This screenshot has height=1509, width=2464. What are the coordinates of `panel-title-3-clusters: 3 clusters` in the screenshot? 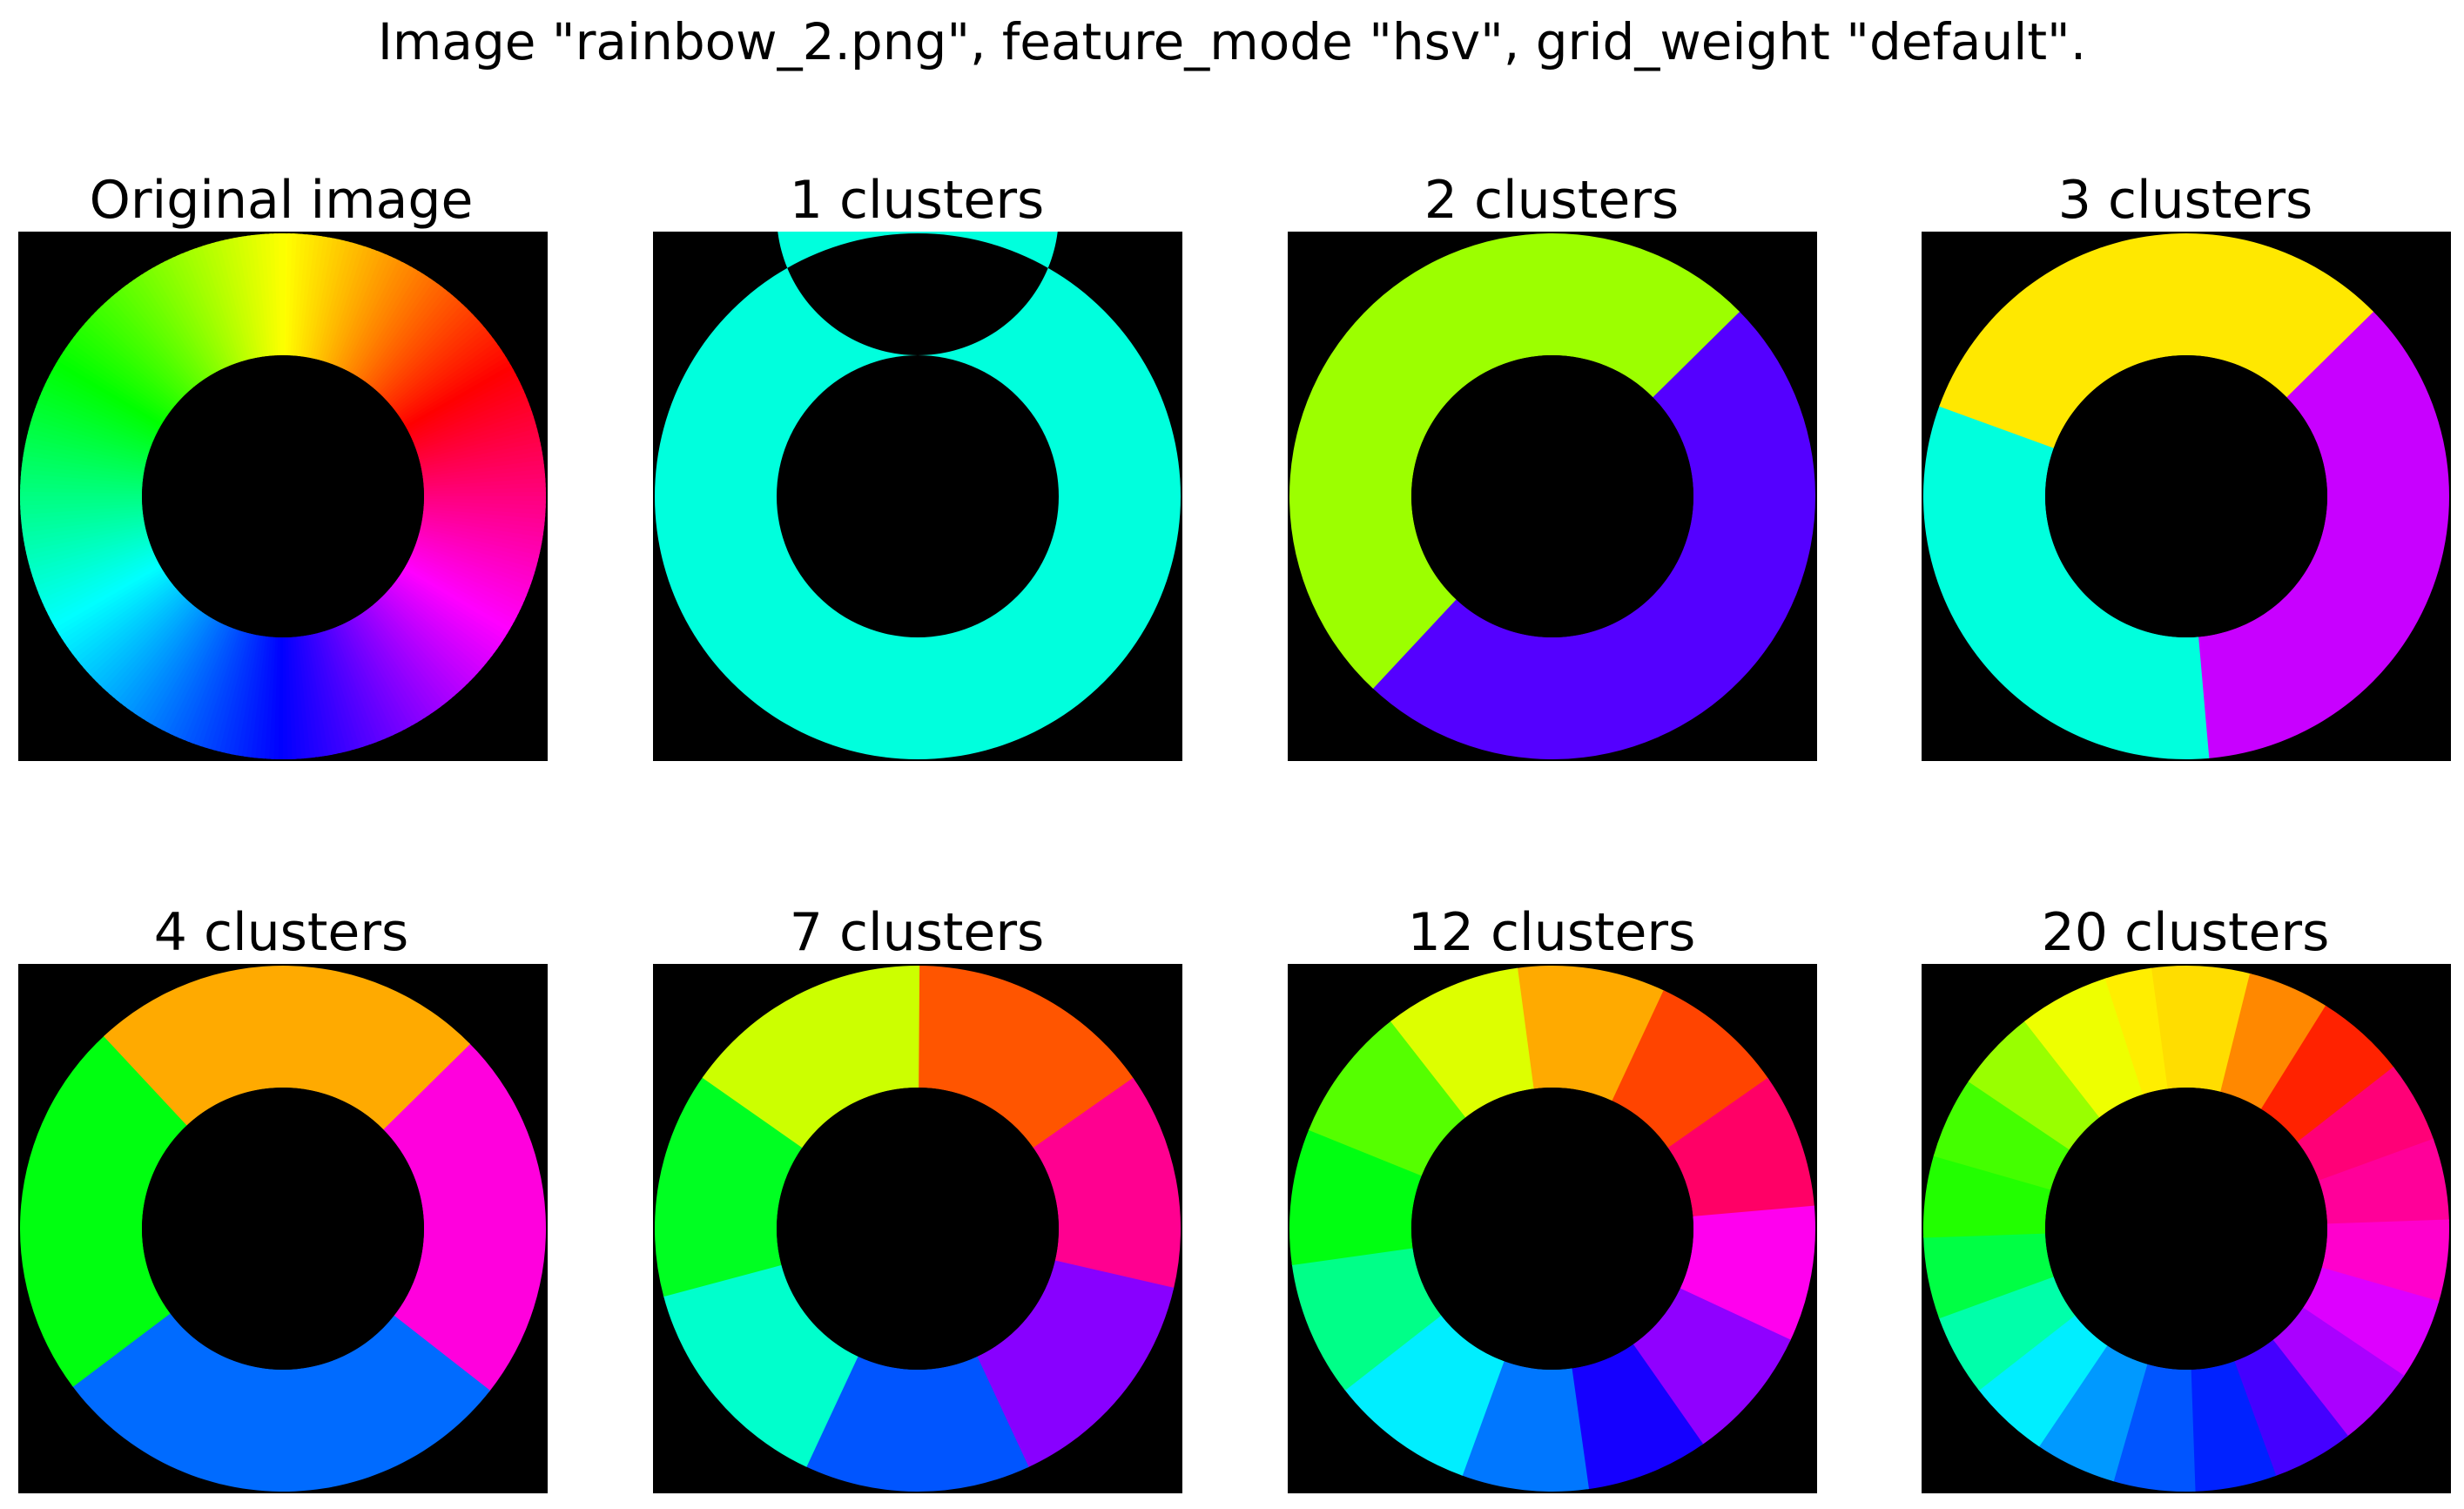 It's located at (2185, 200).